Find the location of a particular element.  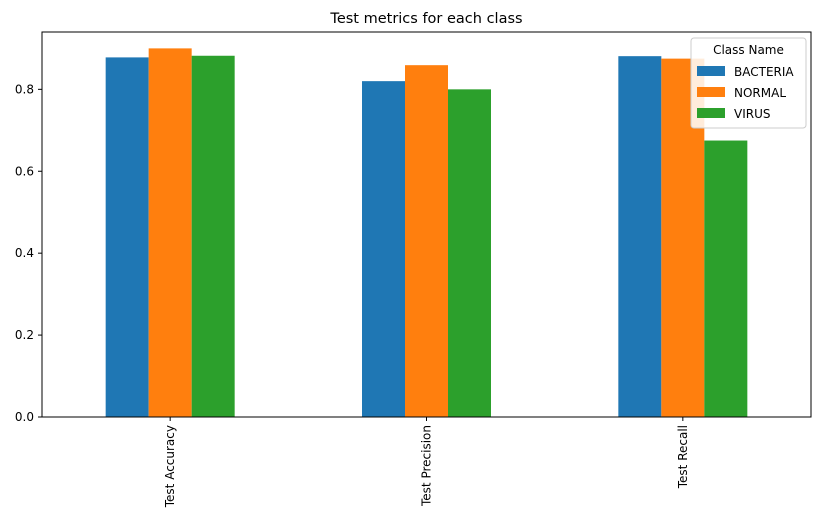

x-axis: Test Accuracy Test Precision Test Recall is located at coordinates (426, 462).